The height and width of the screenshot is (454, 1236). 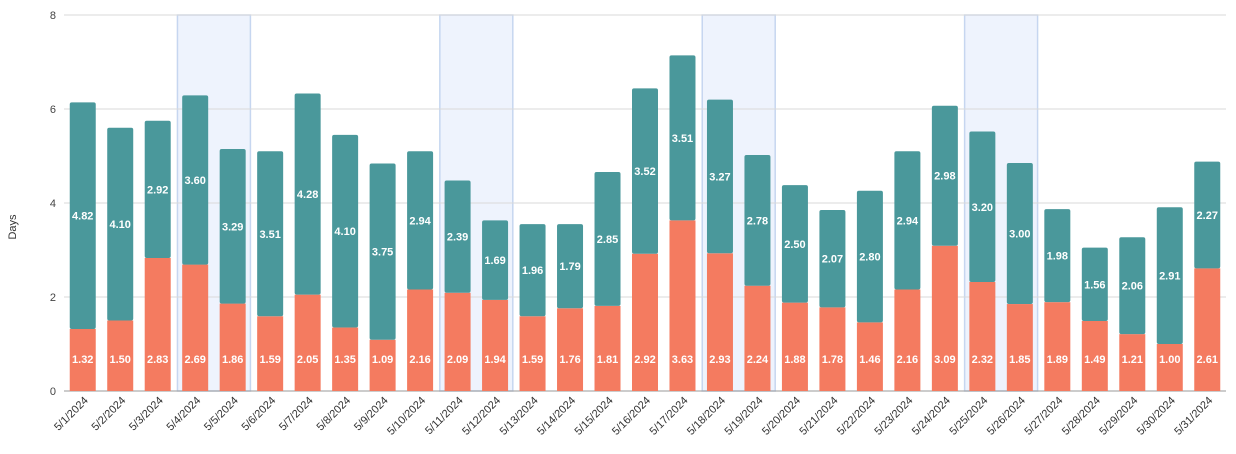 I want to click on data-label-5-15-2024-s1: 1.81, so click(x=607, y=360).